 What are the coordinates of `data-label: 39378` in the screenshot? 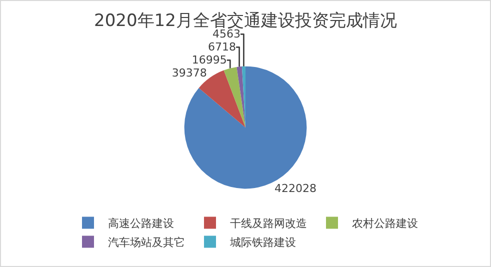 It's located at (189, 73).